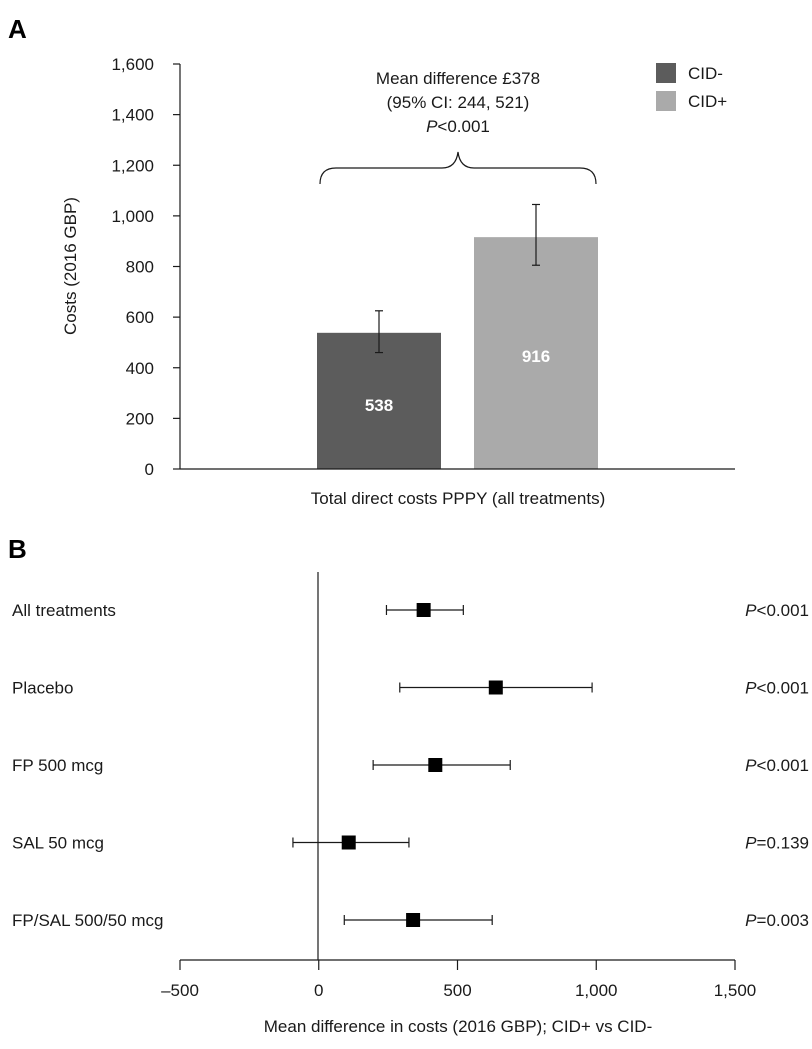 The width and height of the screenshot is (812, 1049). I want to click on b-row: SAL 50 mcg P=0.139, so click(410, 843).